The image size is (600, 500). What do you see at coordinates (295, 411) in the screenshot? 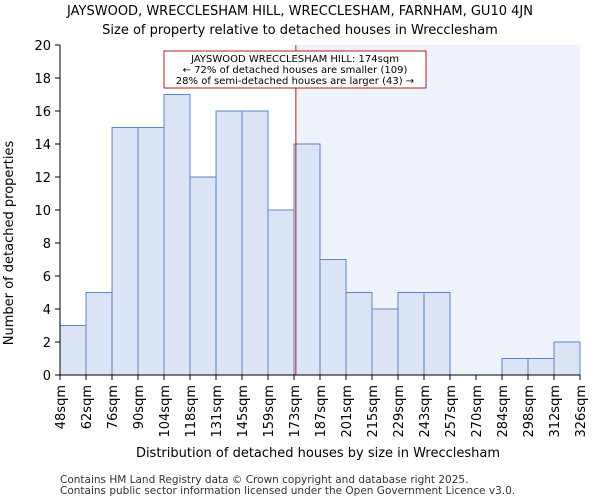
I see `x-tick-label: 173sqm` at bounding box center [295, 411].